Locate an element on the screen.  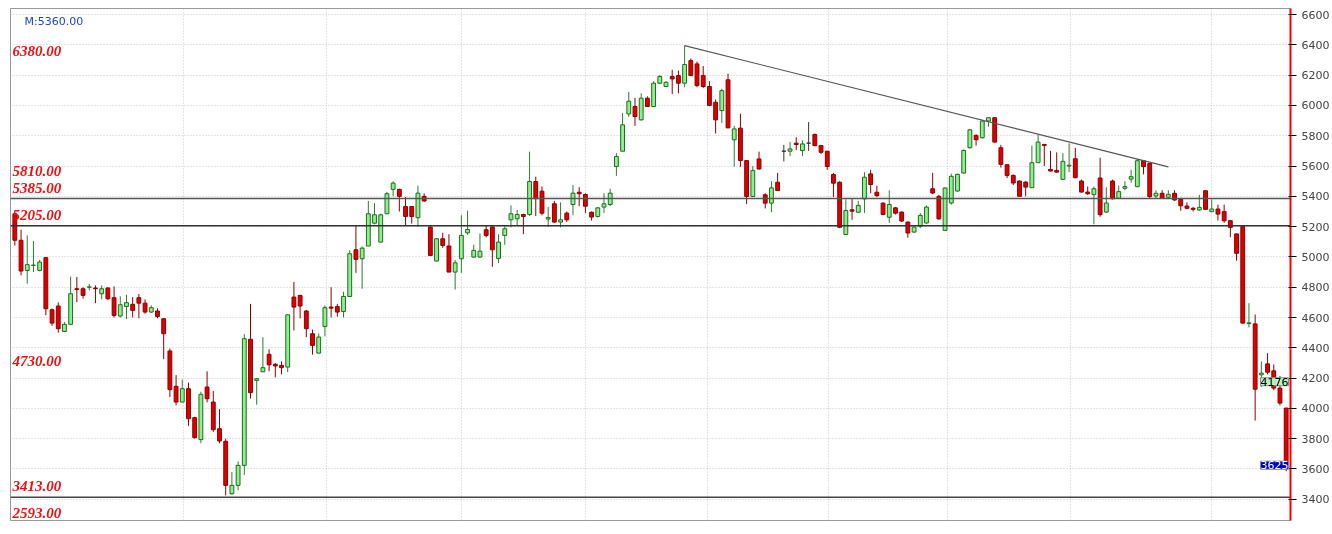
annotation: 4730.00 is located at coordinates (36, 360).